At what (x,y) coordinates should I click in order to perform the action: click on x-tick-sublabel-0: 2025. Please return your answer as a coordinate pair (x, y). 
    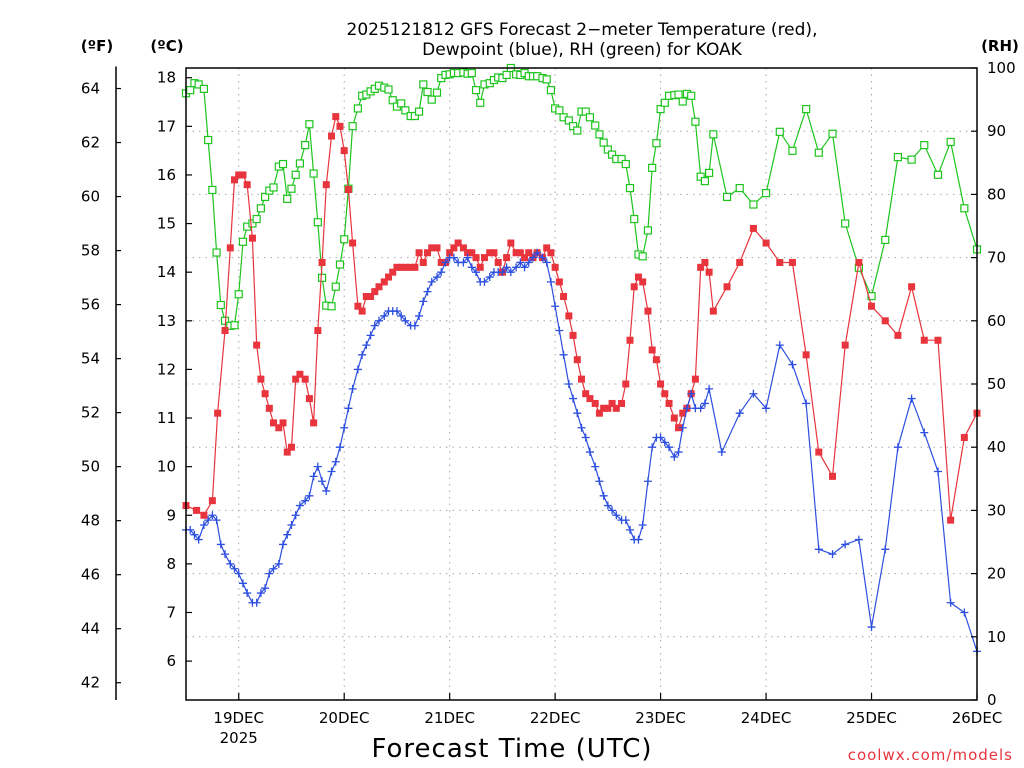
    Looking at the image, I should click on (239, 738).